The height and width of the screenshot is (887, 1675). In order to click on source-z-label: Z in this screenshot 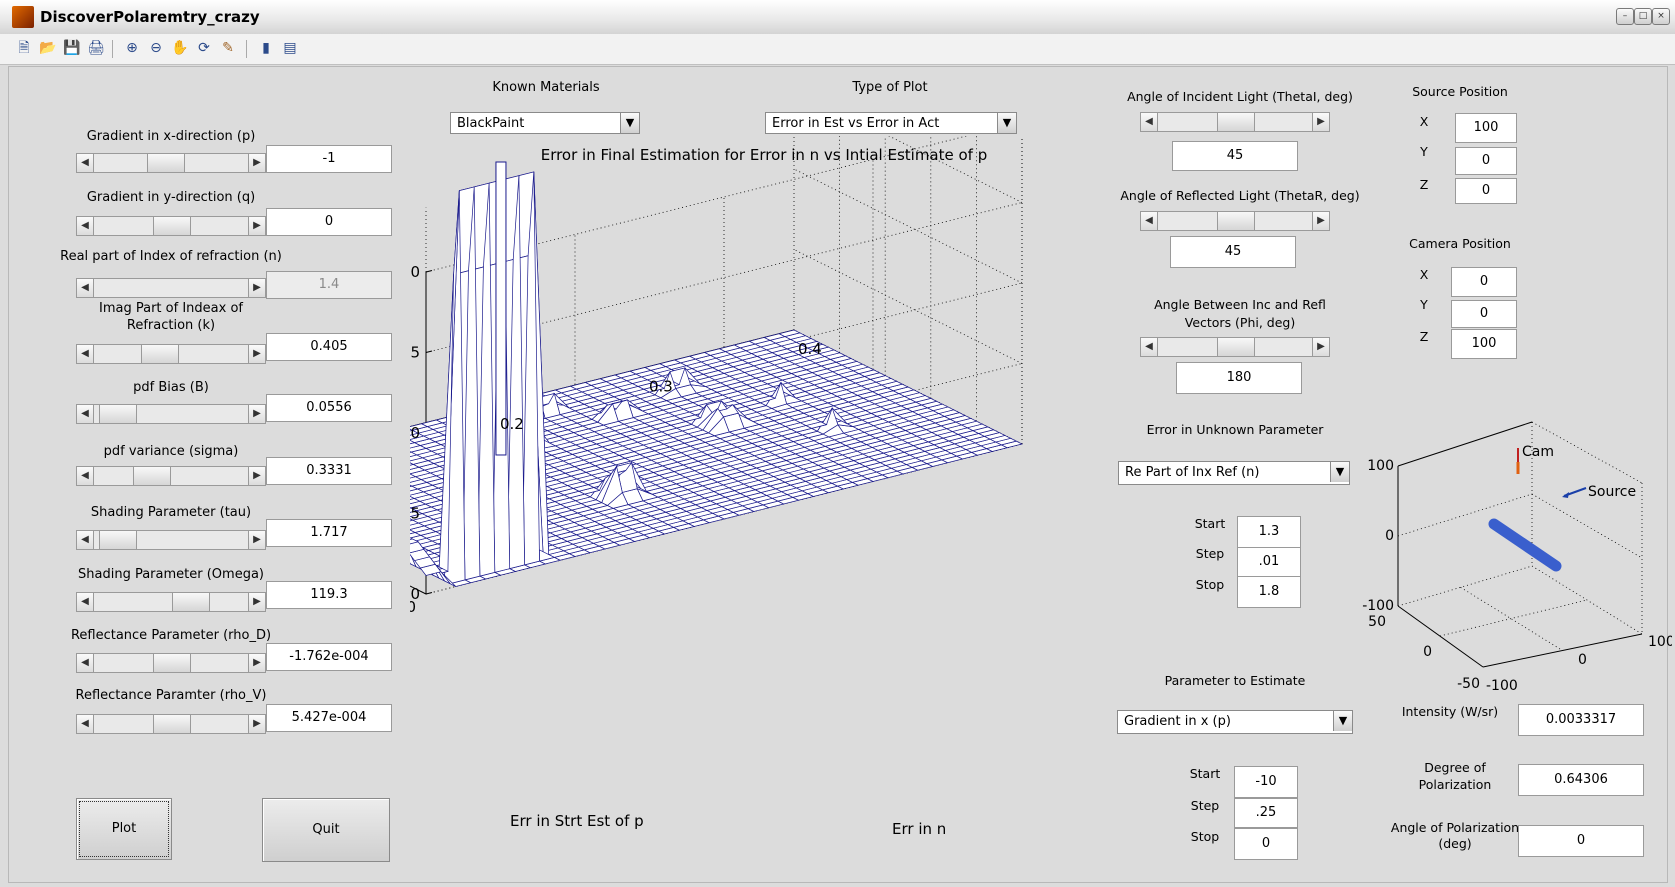, I will do `click(1424, 184)`.